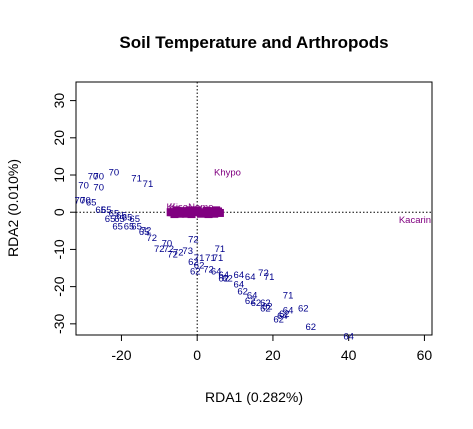 Image resolution: width=473 pixels, height=429 pixels. Describe the element at coordinates (59, 324) in the screenshot. I see `y-tick-label: -30` at that location.